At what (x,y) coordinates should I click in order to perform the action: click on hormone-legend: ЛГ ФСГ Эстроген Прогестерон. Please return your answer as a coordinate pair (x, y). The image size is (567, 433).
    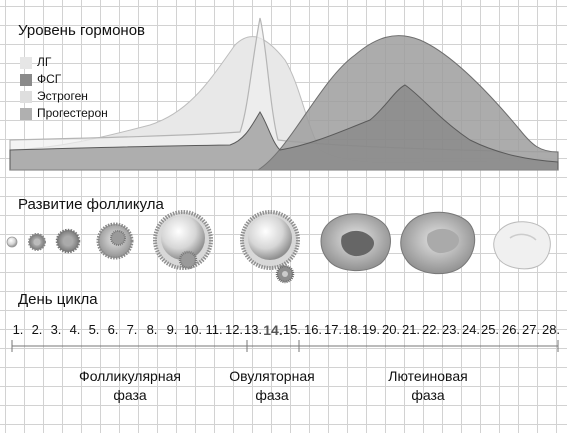
    Looking at the image, I should click on (64, 88).